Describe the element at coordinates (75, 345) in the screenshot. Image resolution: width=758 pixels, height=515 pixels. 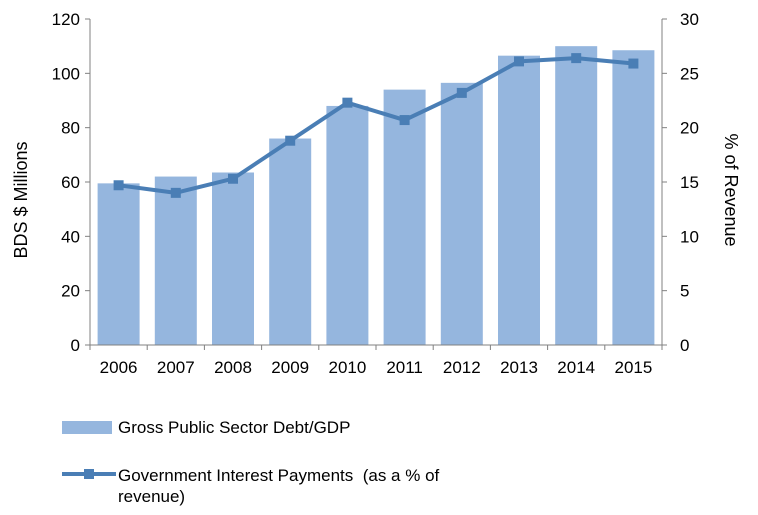
I see `y-tick-label: 0` at that location.